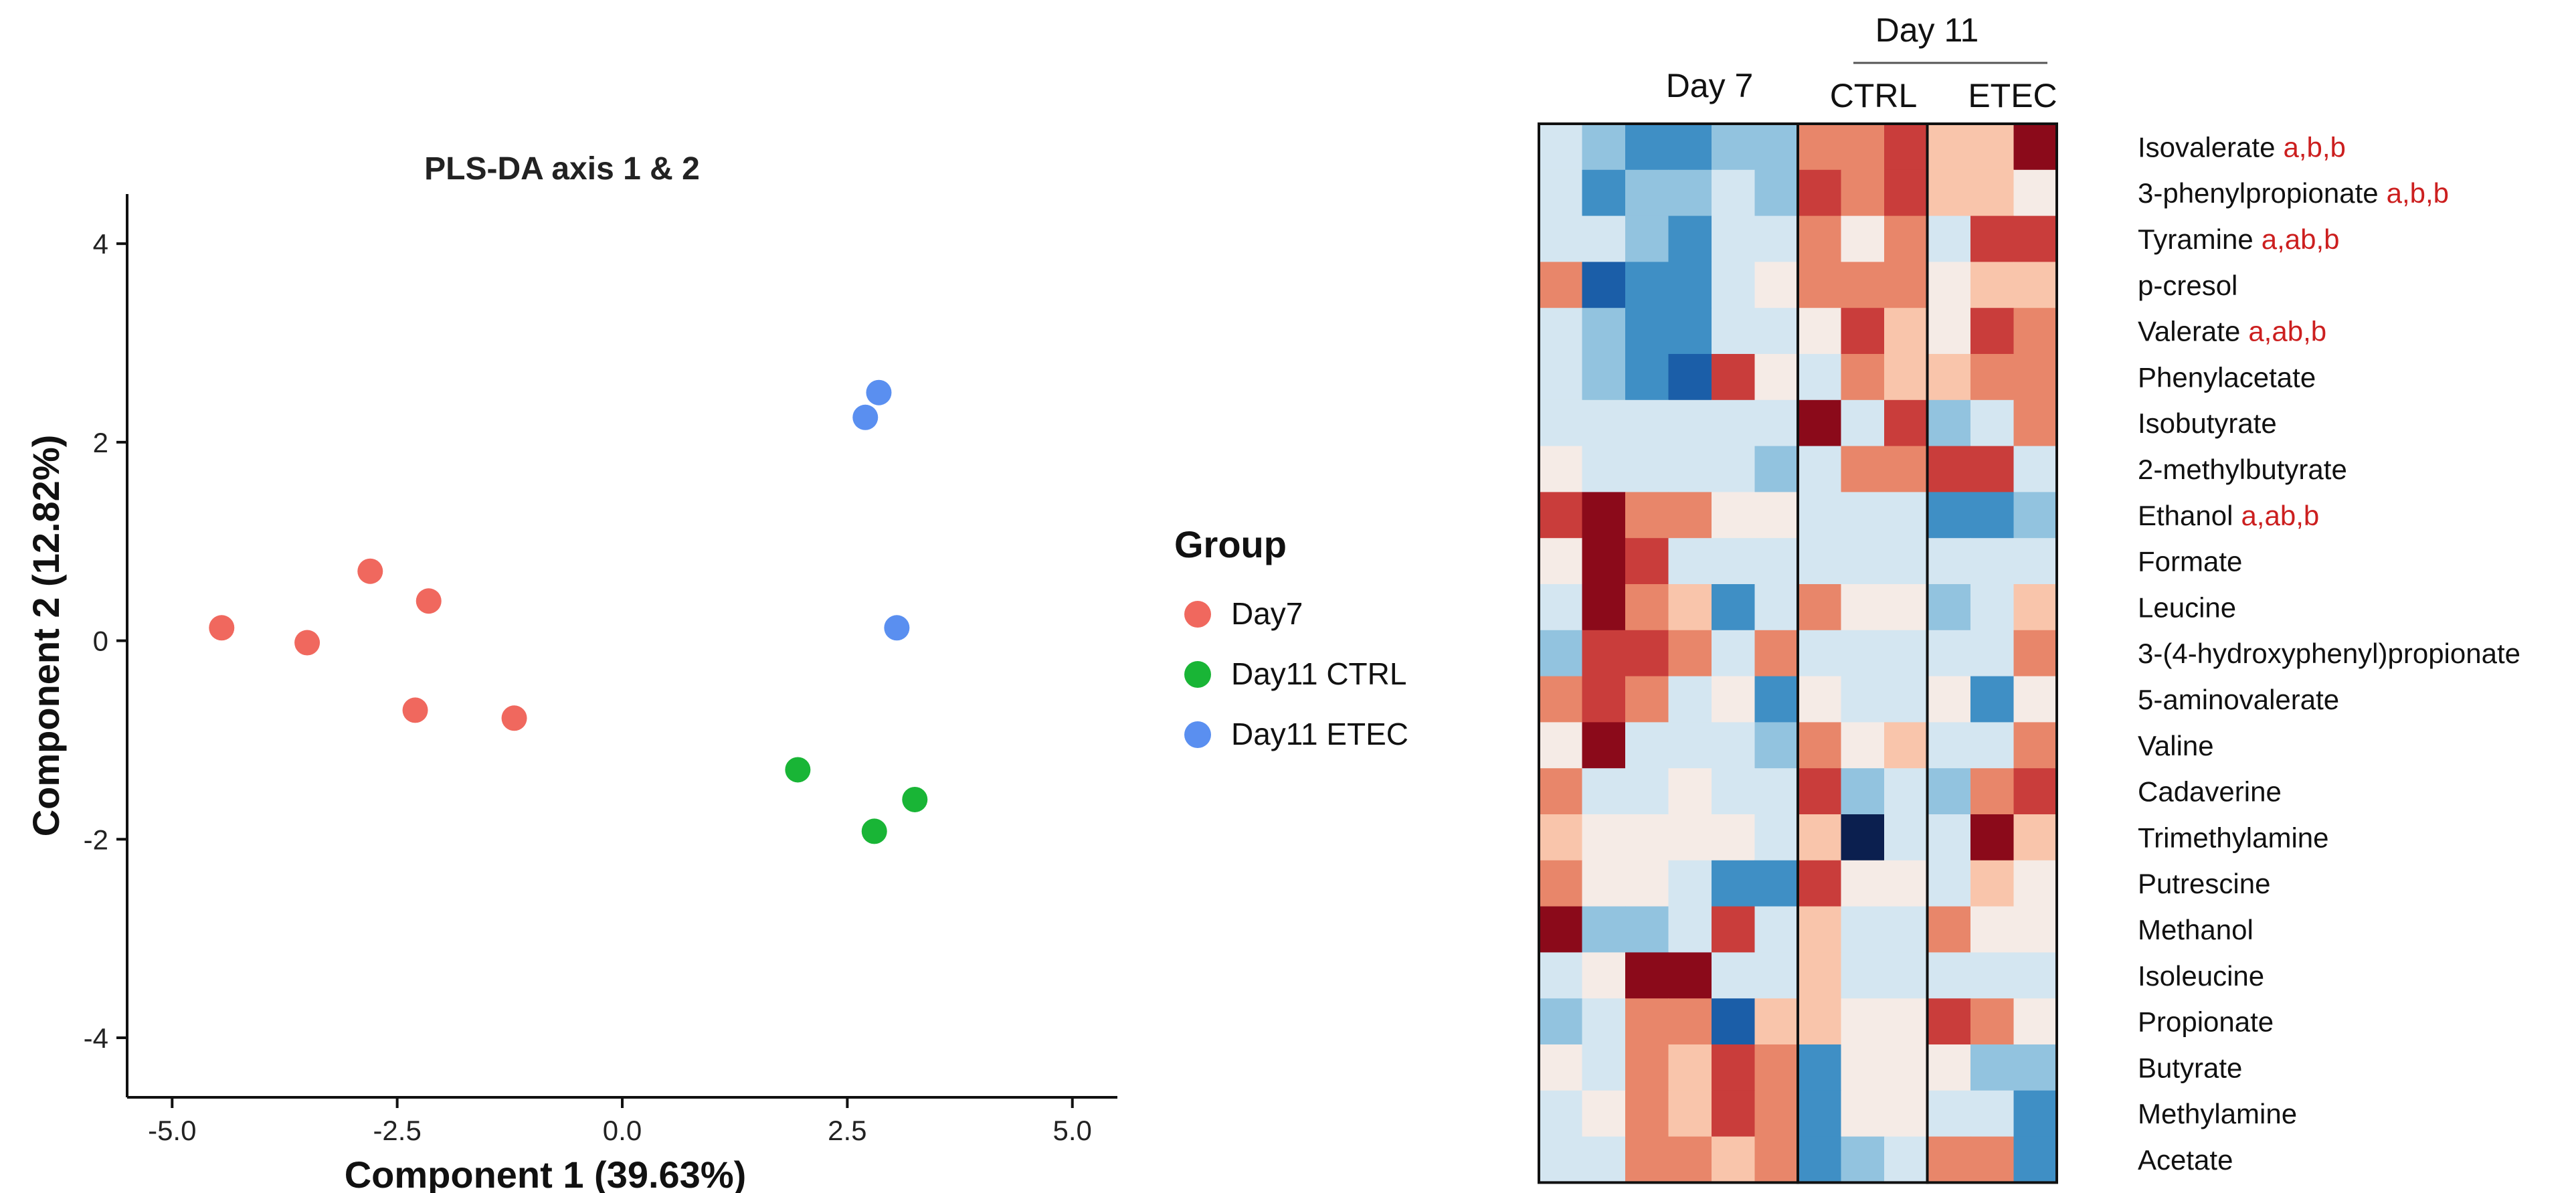 The image size is (2576, 1193). I want to click on legend: Group Day7 Day11 CTRL Day11 ETEC, so click(1291, 637).